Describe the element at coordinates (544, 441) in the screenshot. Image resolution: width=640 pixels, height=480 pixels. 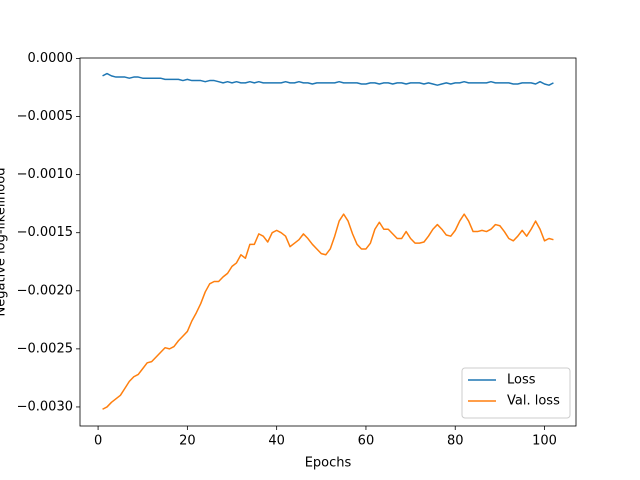
I see `x-tick-label: 100` at that location.